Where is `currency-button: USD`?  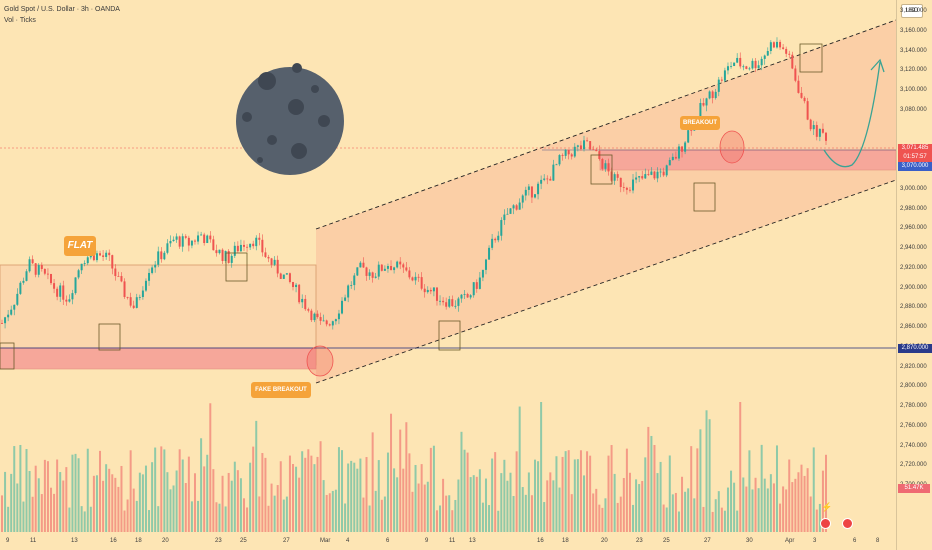
currency-button: USD is located at coordinates (912, 11).